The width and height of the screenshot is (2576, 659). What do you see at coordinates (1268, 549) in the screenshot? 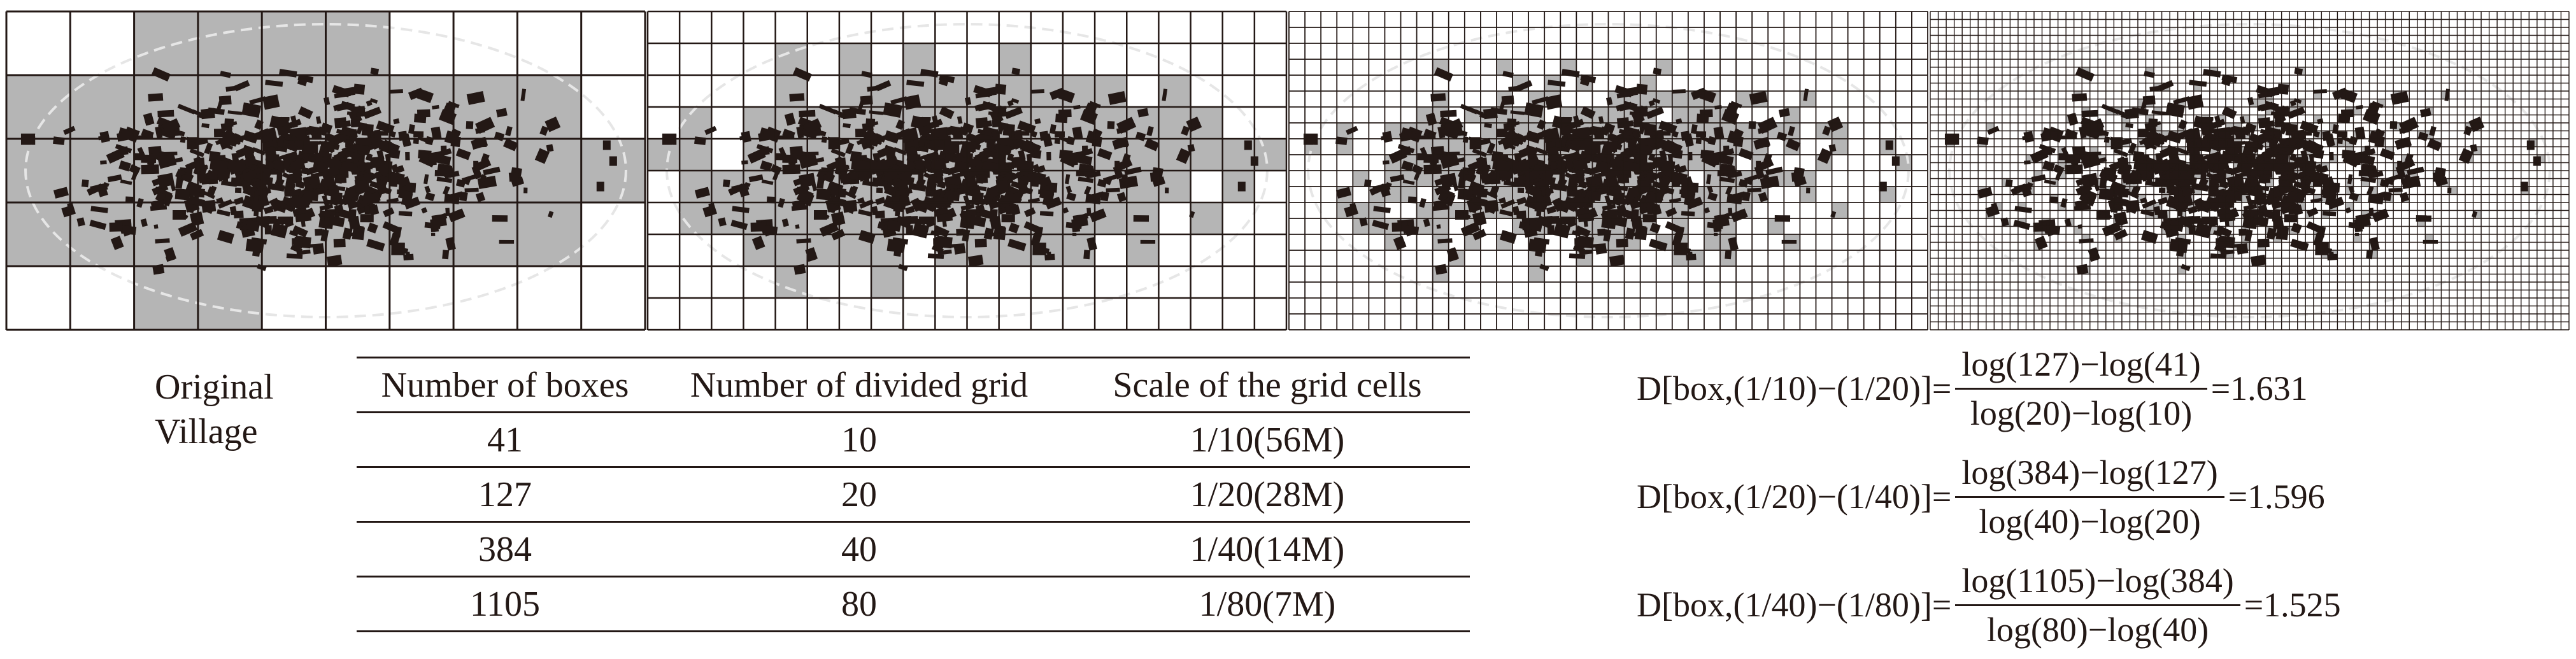
I see `cell-scale: 1/40(14M)` at bounding box center [1268, 549].